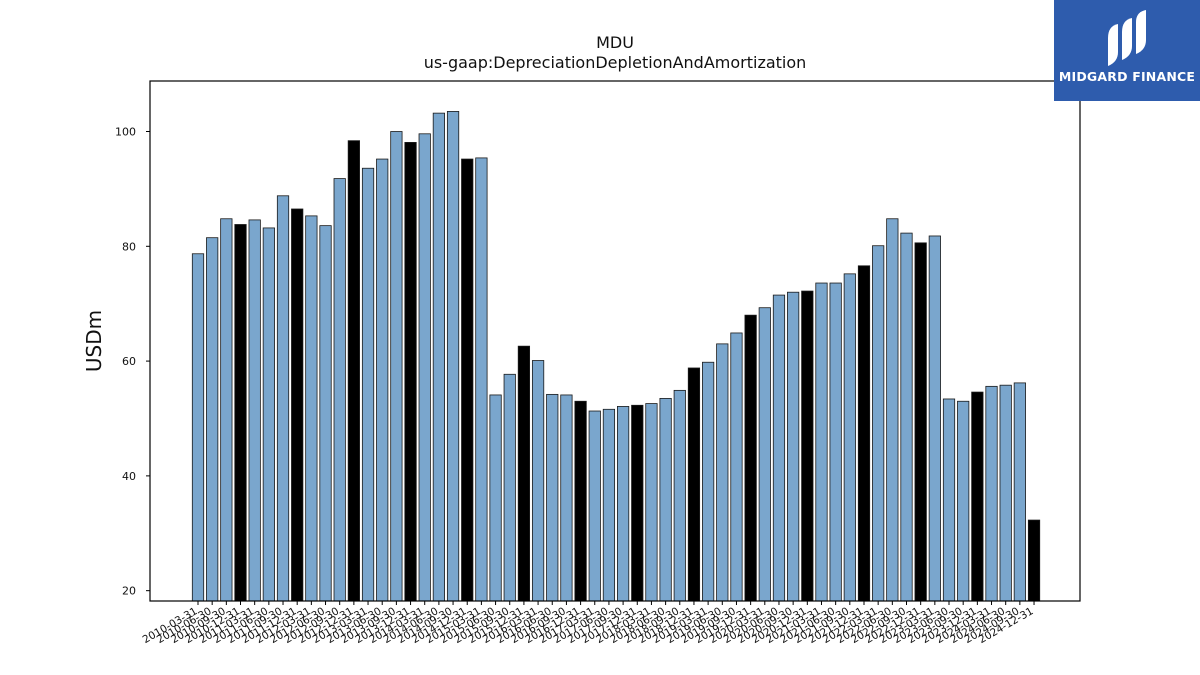  Describe the element at coordinates (615, 42) in the screenshot. I see `chart-title: MDU` at that location.